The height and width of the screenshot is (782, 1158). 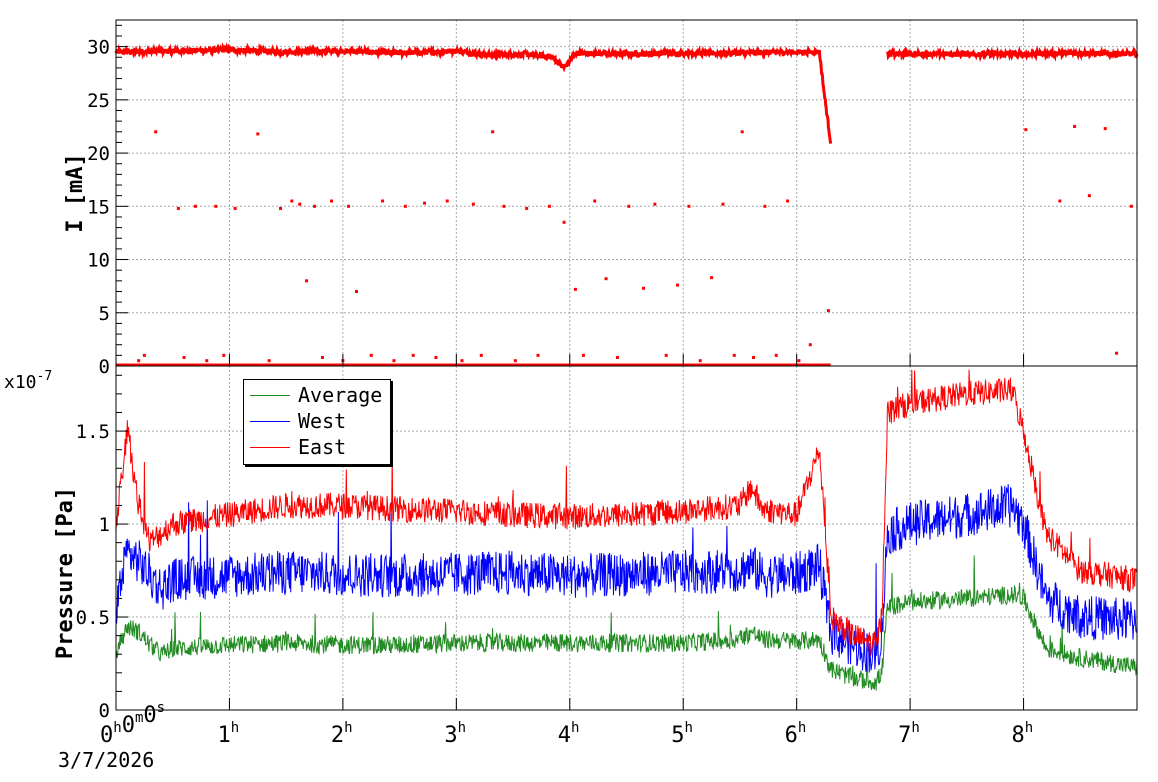 I want to click on x-tick-label: 8h, so click(x=1023, y=734).